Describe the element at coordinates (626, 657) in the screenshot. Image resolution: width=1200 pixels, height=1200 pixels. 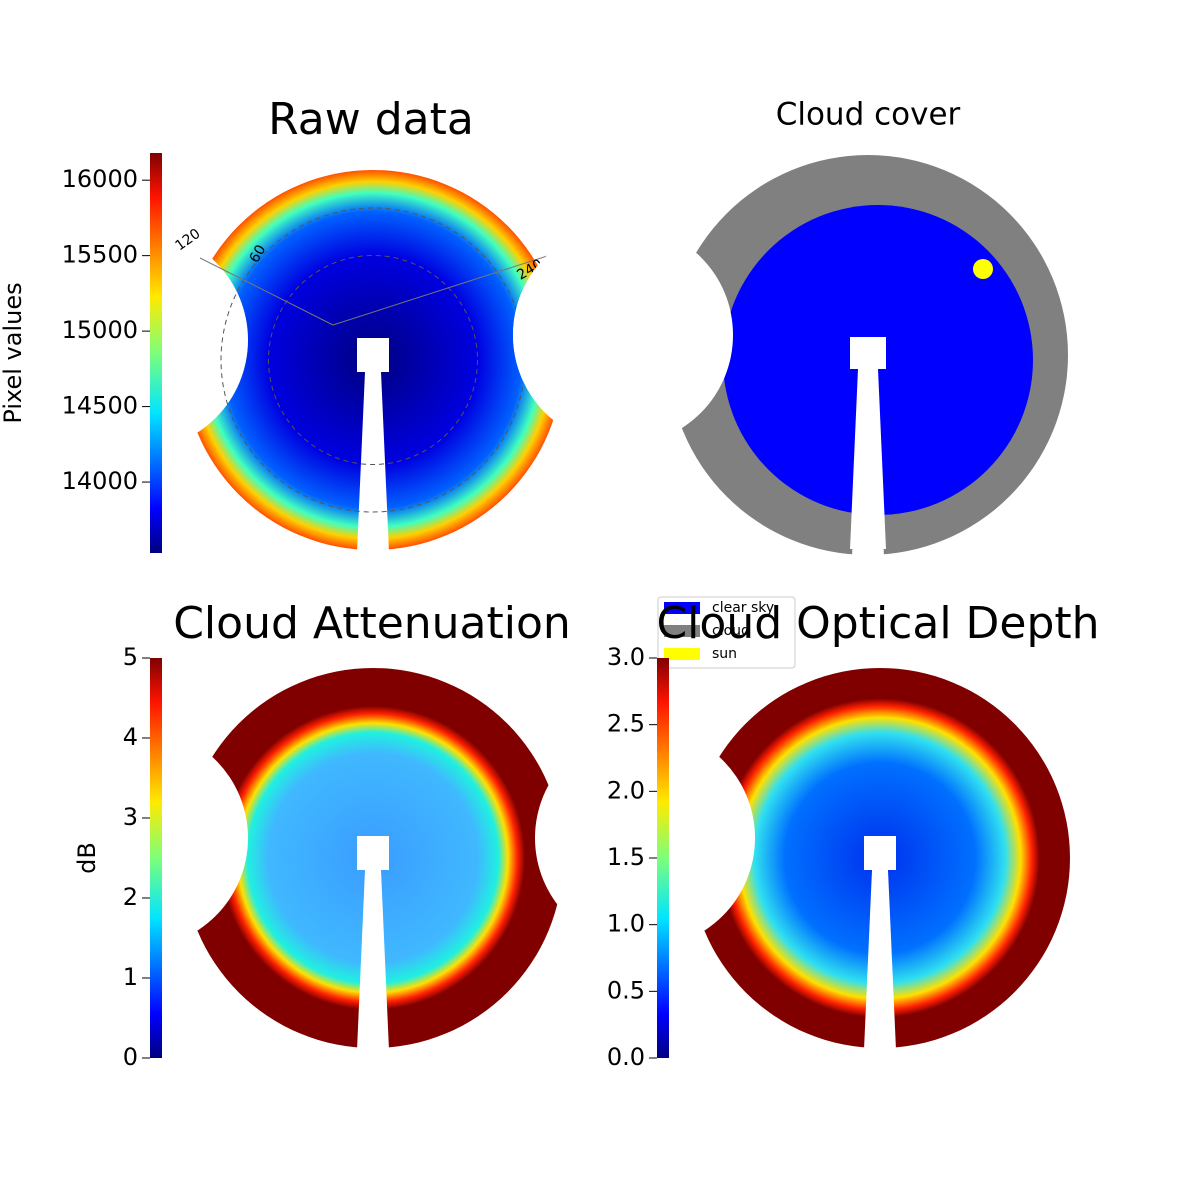
I see `colorbar-tick-label: 3.0` at that location.